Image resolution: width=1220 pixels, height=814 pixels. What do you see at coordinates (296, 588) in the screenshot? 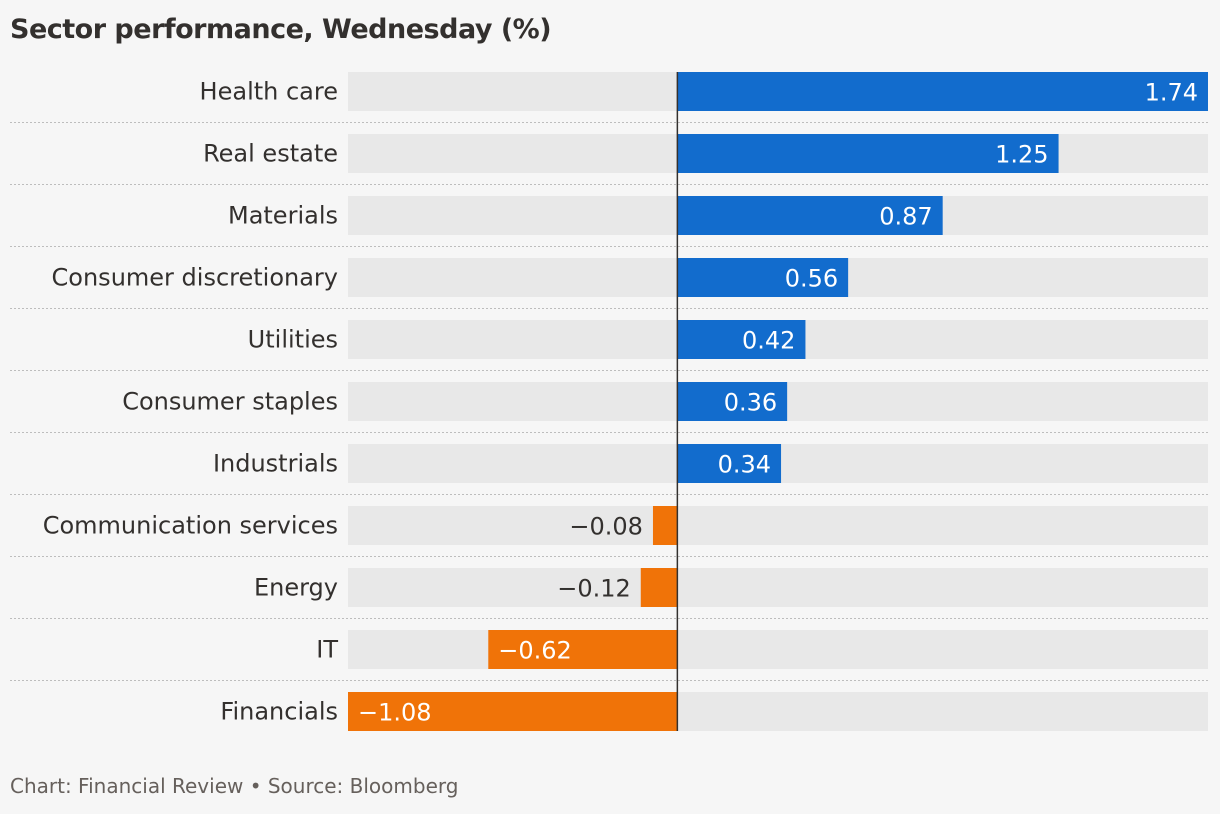
I see `category-label: Energy` at bounding box center [296, 588].